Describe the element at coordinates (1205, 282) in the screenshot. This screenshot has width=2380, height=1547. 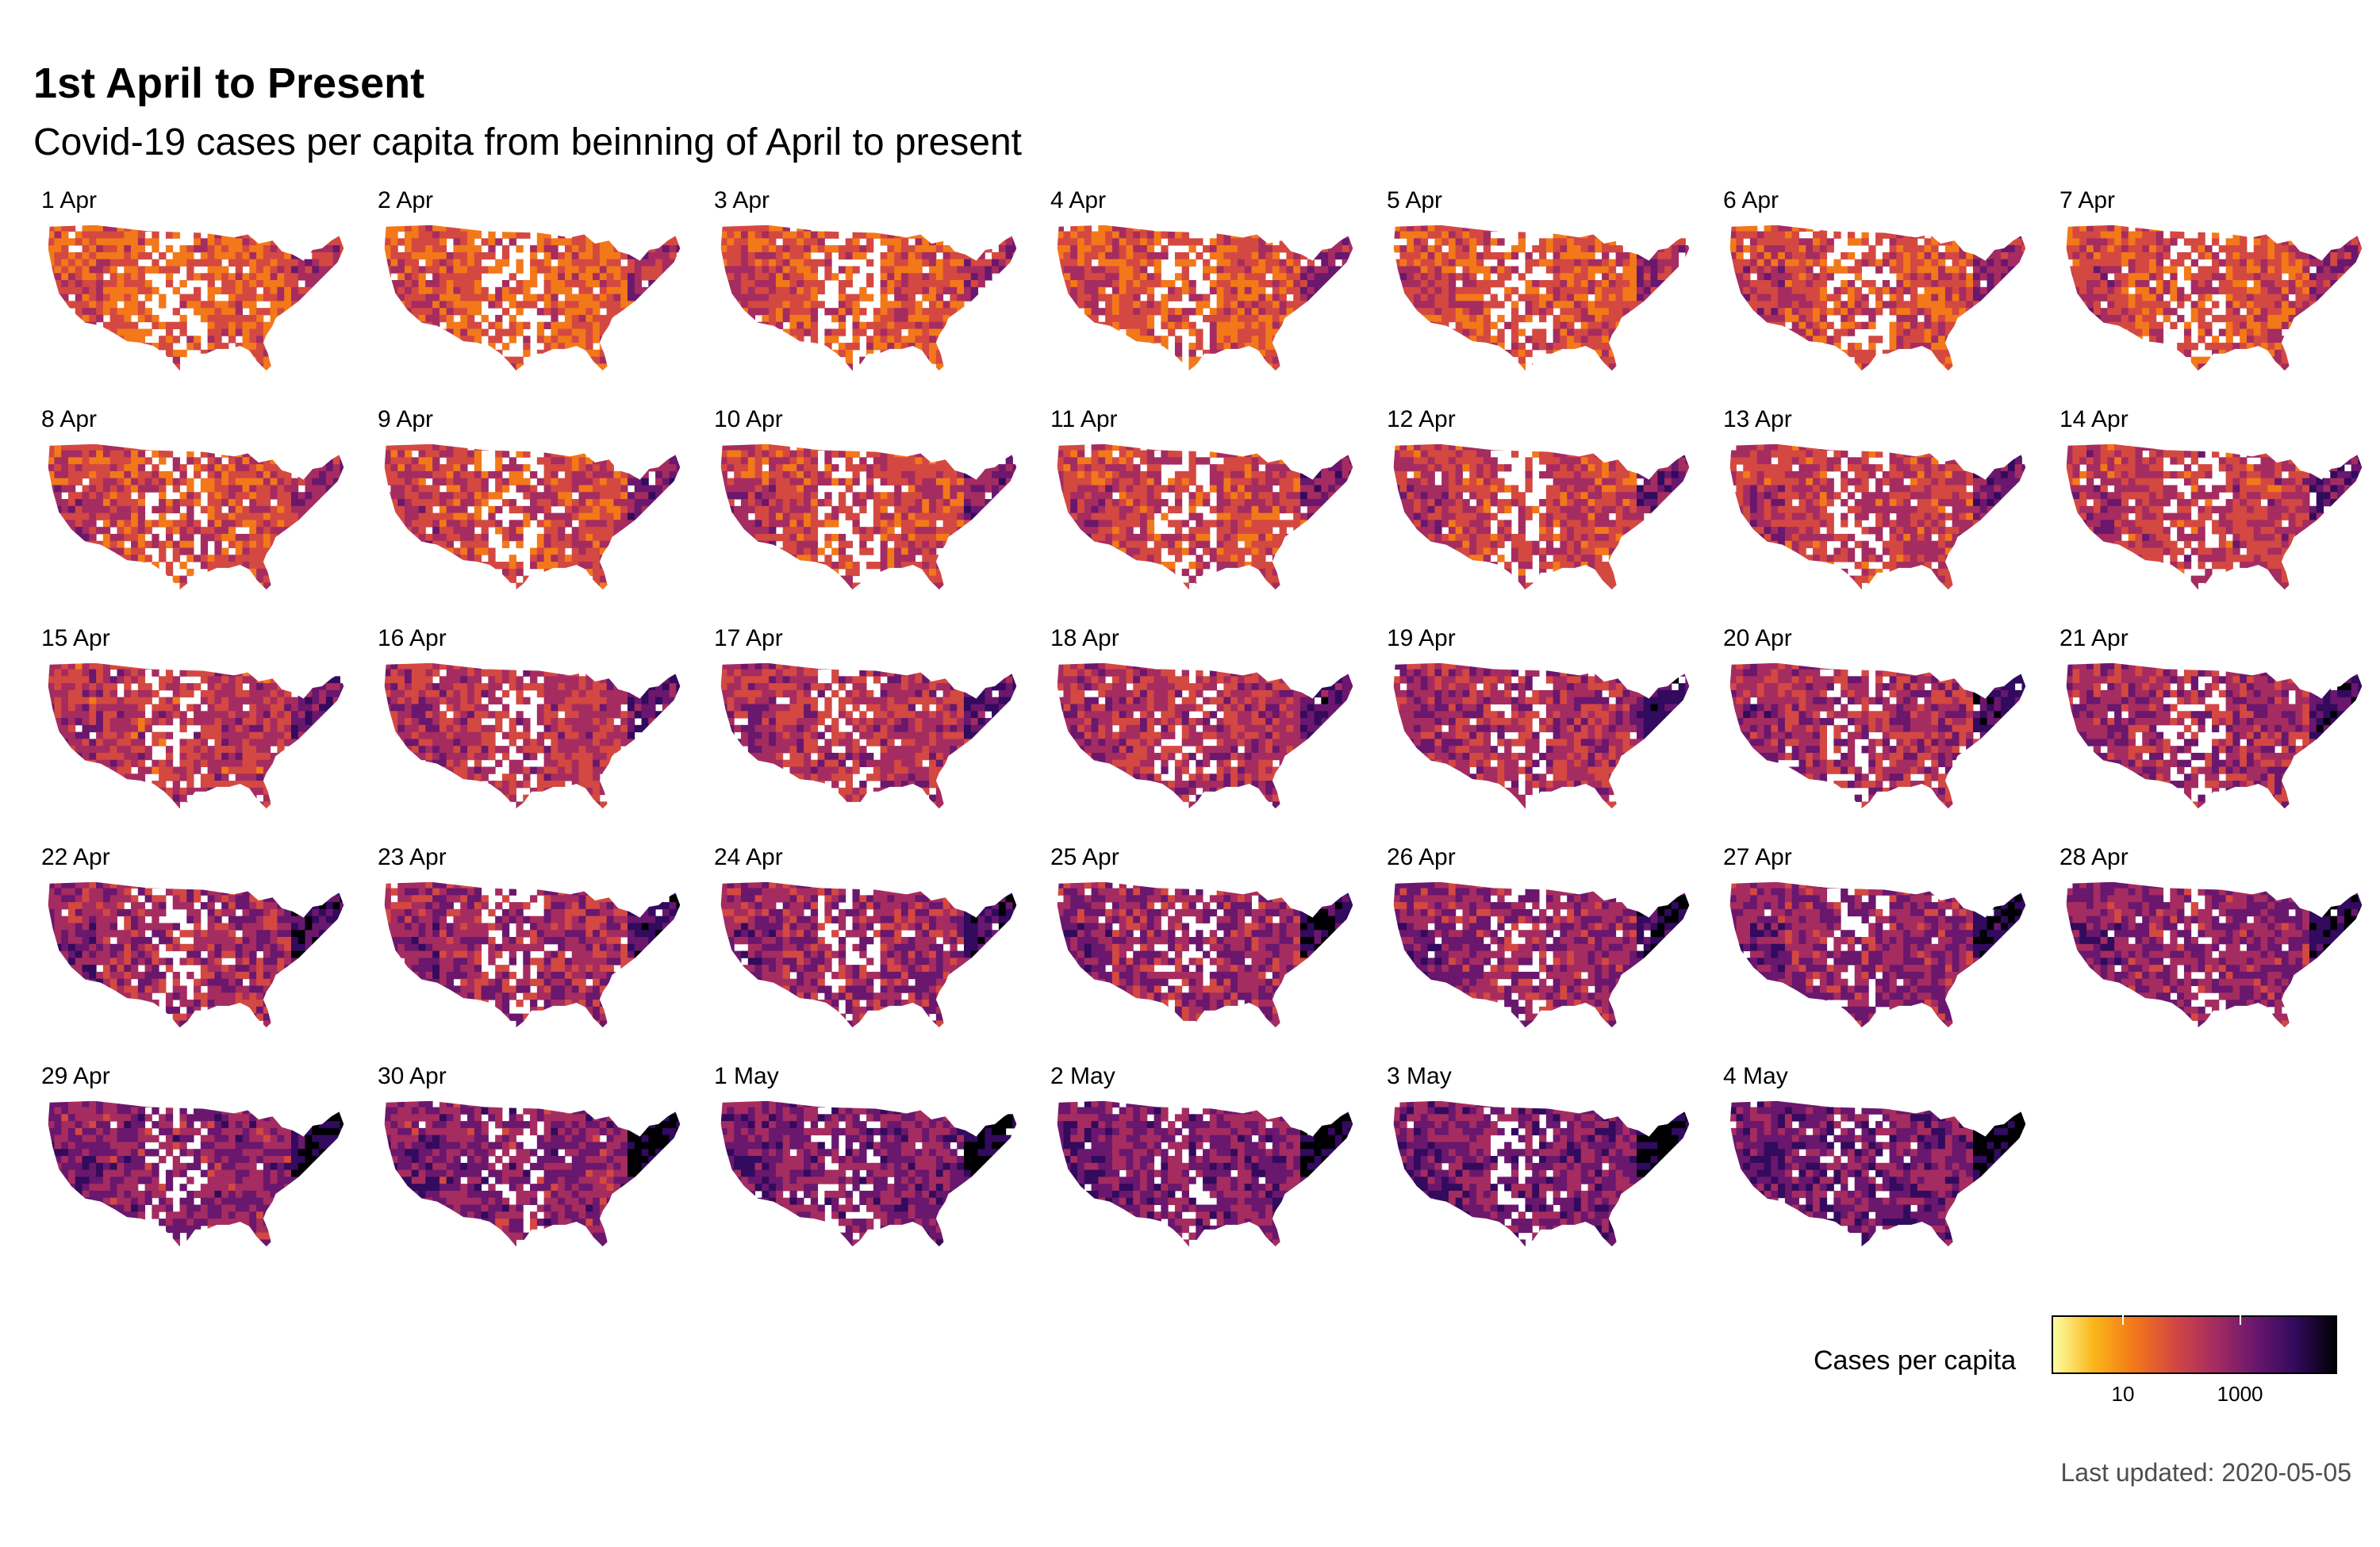
I see `map-panel: 4 Apr` at that location.